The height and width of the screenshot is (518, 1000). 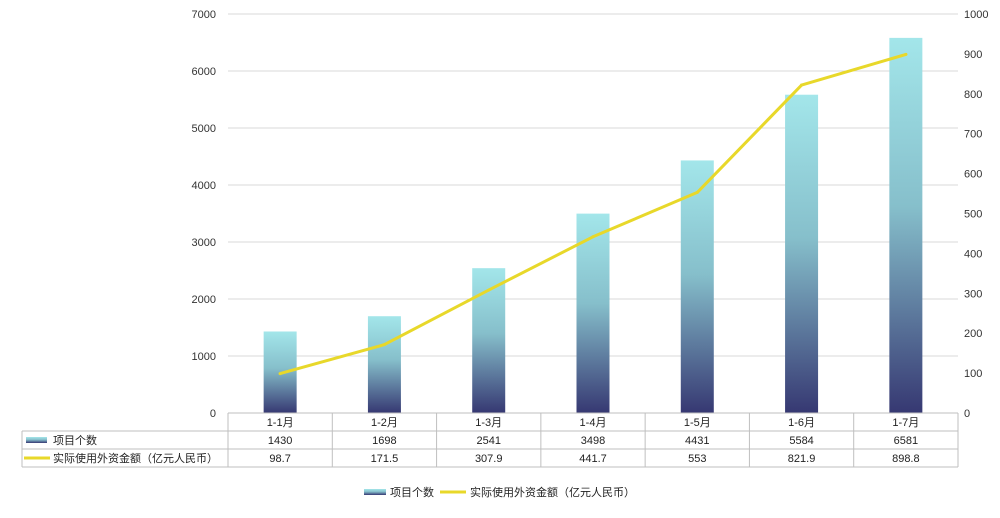 What do you see at coordinates (697, 441) in the screenshot?
I see `table-cell-bar: 4431` at bounding box center [697, 441].